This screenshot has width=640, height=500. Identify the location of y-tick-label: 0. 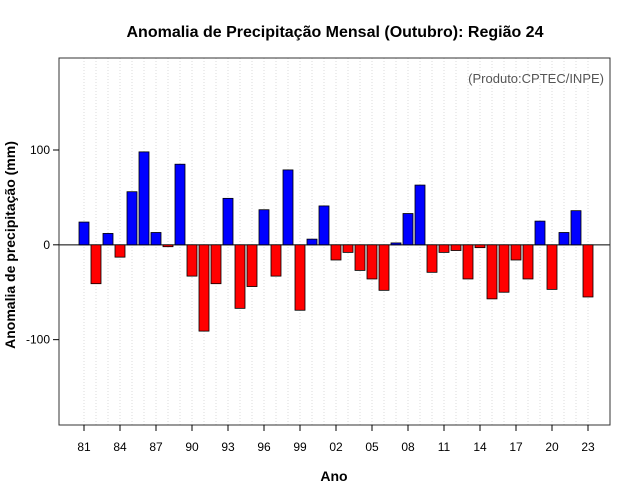
(46, 245).